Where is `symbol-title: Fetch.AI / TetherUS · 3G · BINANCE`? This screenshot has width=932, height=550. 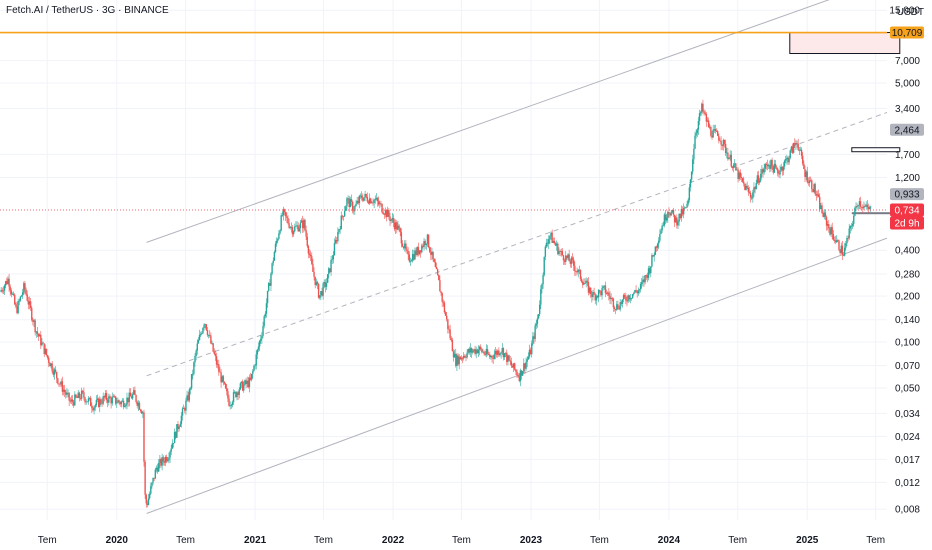
symbol-title: Fetch.AI / TetherUS · 3G · BINANCE is located at coordinates (87, 10).